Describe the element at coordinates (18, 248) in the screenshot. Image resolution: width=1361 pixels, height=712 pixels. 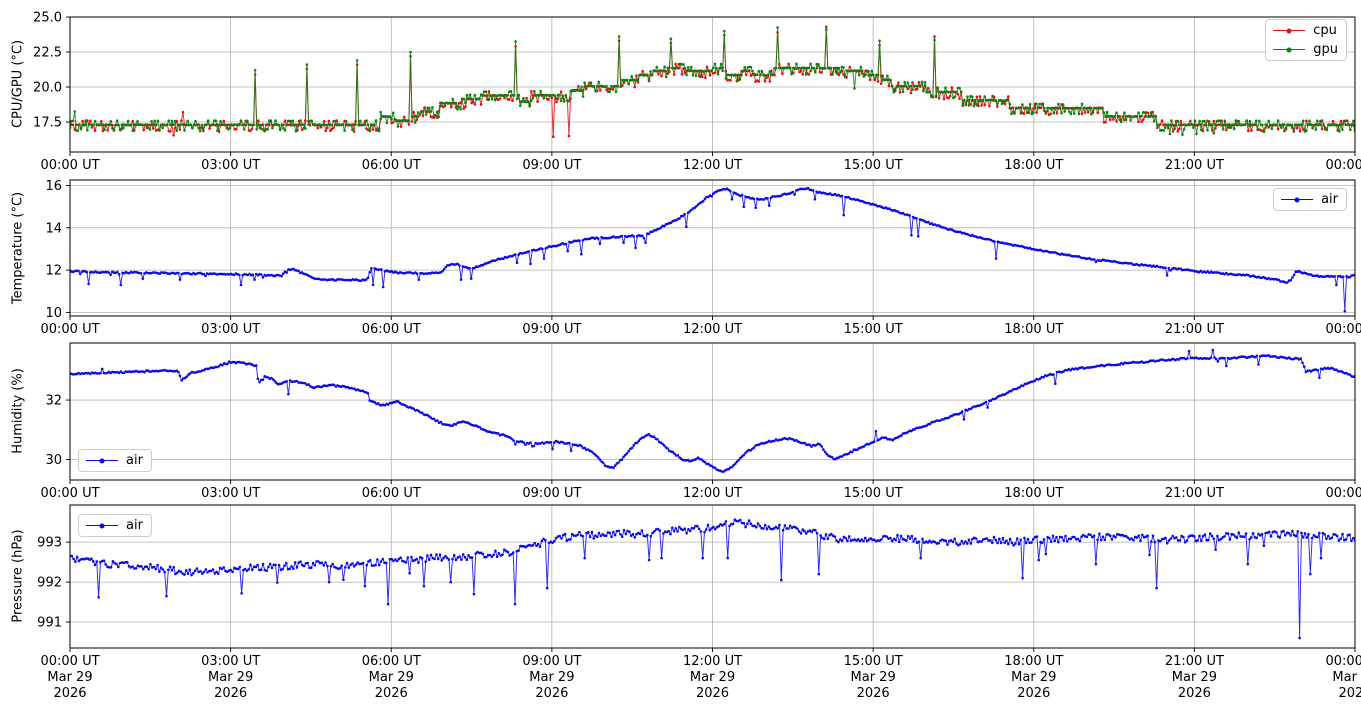
I see `panel2-y-axis-label: Temperature (°C)` at that location.